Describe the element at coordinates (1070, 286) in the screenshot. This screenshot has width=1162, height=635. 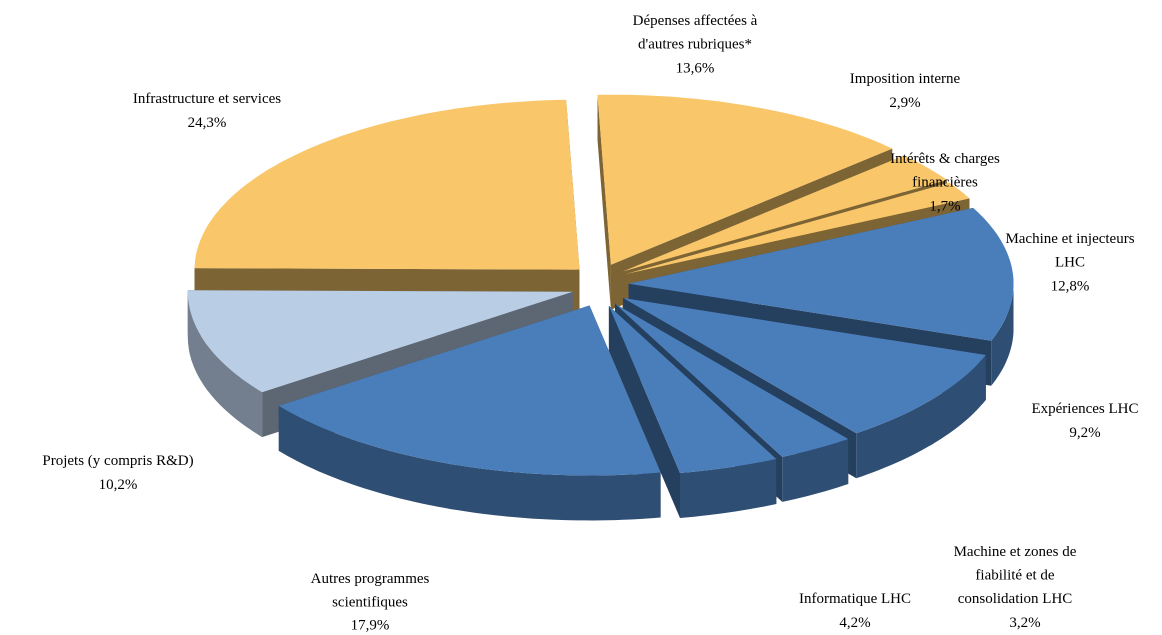
I see `value-label: 12,8%` at that location.